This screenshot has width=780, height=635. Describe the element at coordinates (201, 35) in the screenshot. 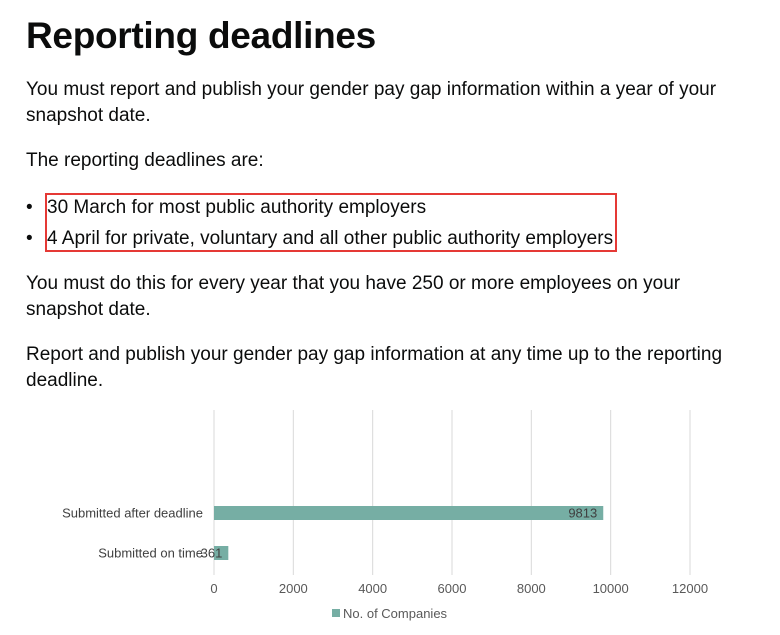

I see `page-title: Reporting deadlines` at that location.